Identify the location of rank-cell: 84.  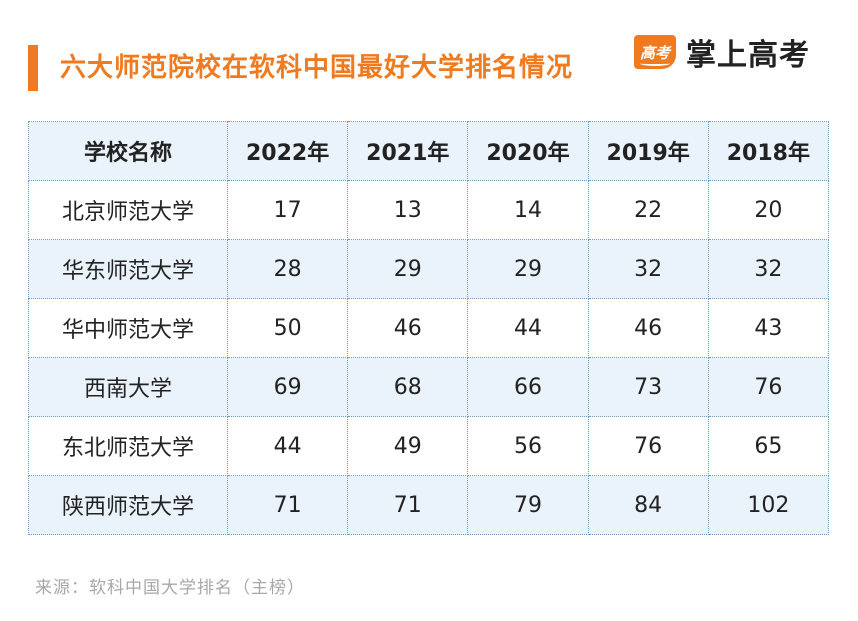
(648, 505).